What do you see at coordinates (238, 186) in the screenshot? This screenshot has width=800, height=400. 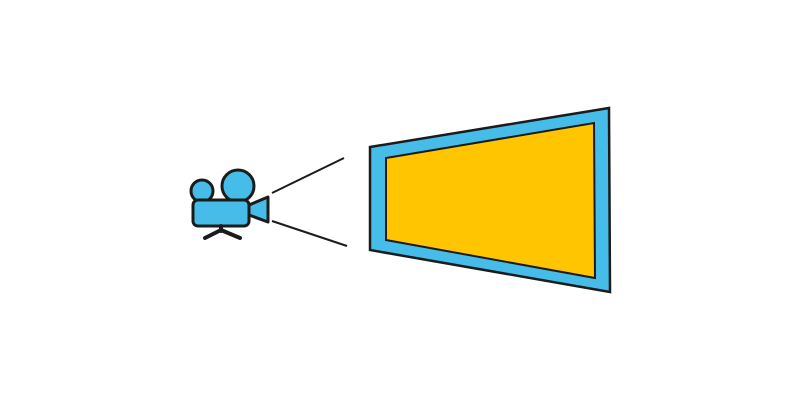 I see `camera-reel-large` at bounding box center [238, 186].